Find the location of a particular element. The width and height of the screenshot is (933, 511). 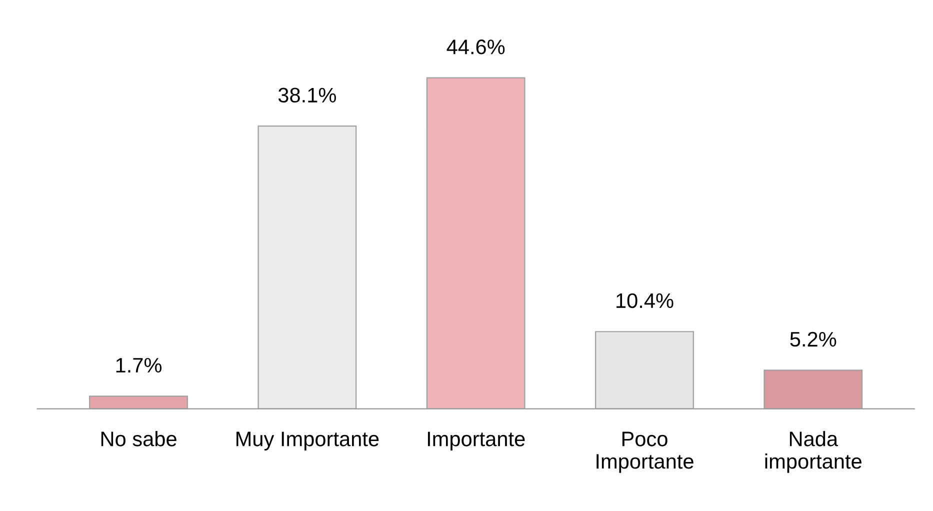

data-label: 5.2% is located at coordinates (813, 339).